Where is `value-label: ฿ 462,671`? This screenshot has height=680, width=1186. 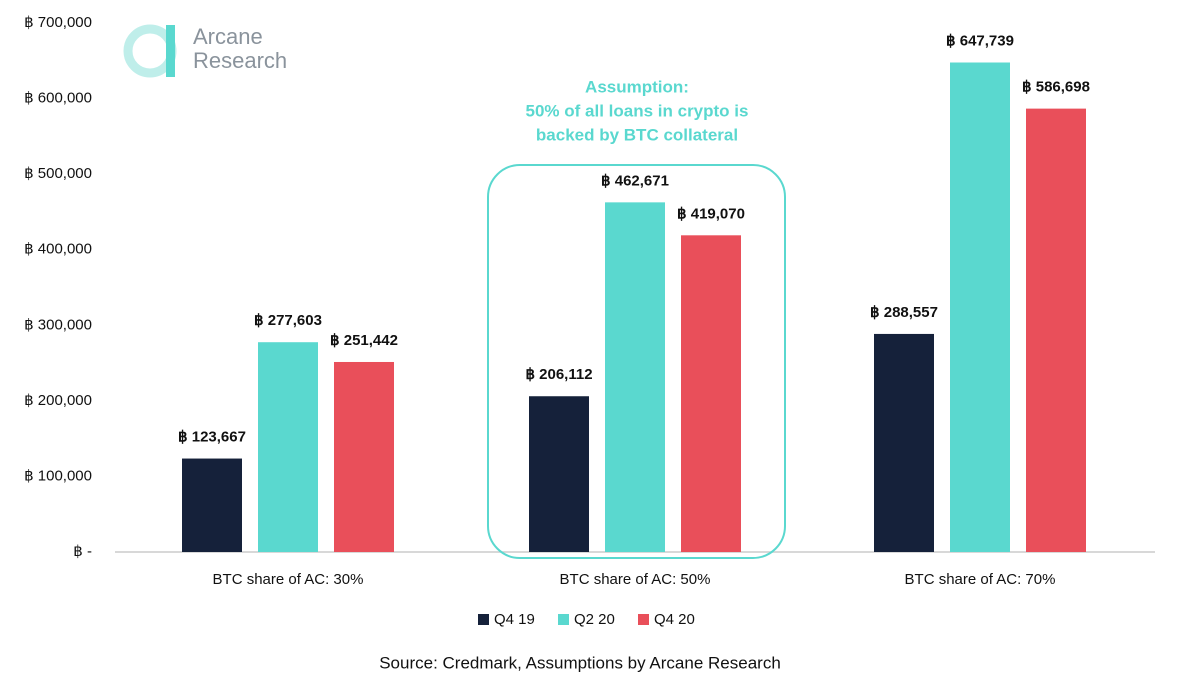
value-label: ฿ 462,671 is located at coordinates (635, 180).